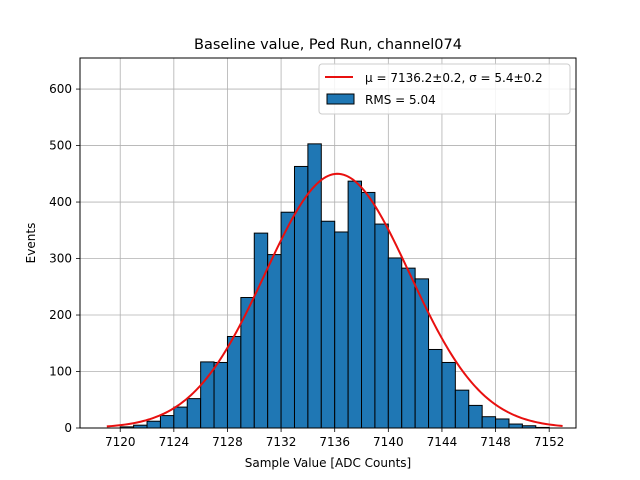 This screenshot has width=640, height=480. What do you see at coordinates (328, 45) in the screenshot?
I see `chart-title: Baseline value, Ped Run, channel074` at bounding box center [328, 45].